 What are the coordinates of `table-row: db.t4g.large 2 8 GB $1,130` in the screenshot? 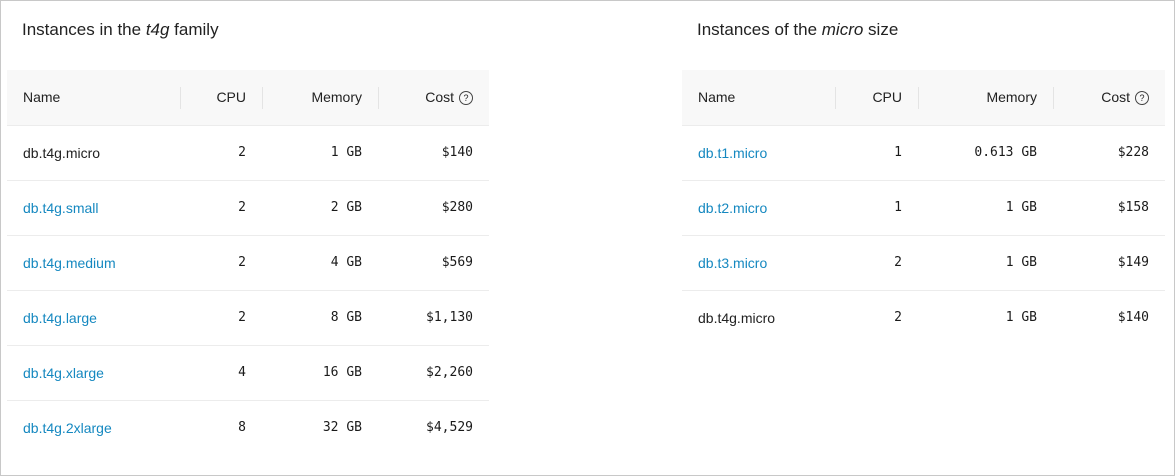 It's located at (248, 317).